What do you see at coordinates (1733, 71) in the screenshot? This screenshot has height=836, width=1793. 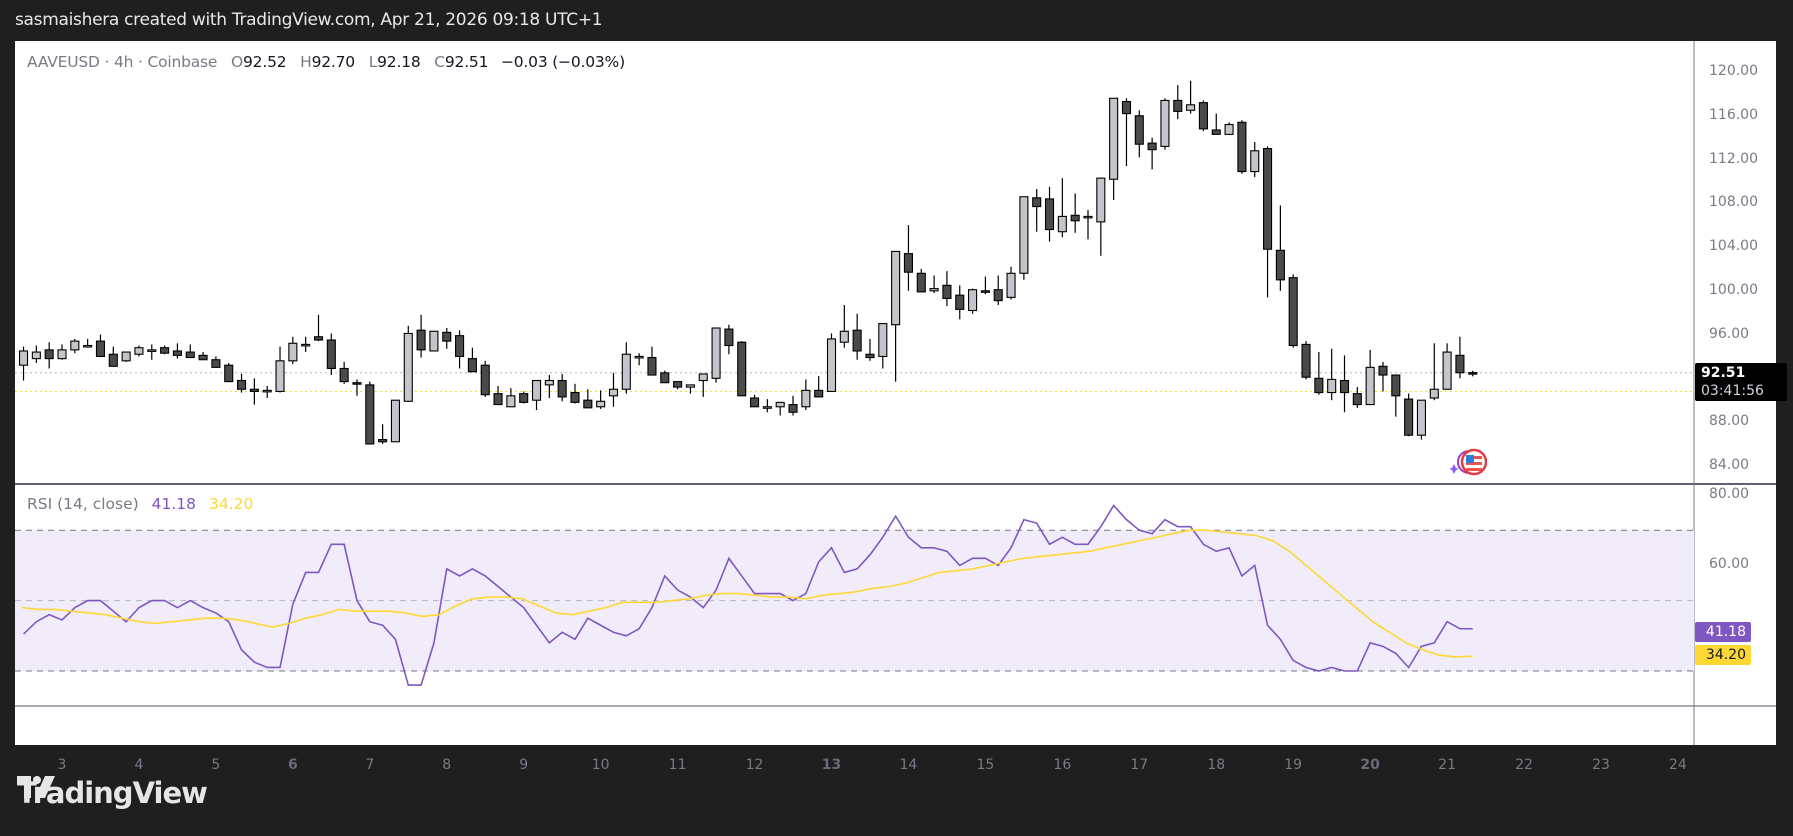 I see `price-tick: 120.00` at bounding box center [1733, 71].